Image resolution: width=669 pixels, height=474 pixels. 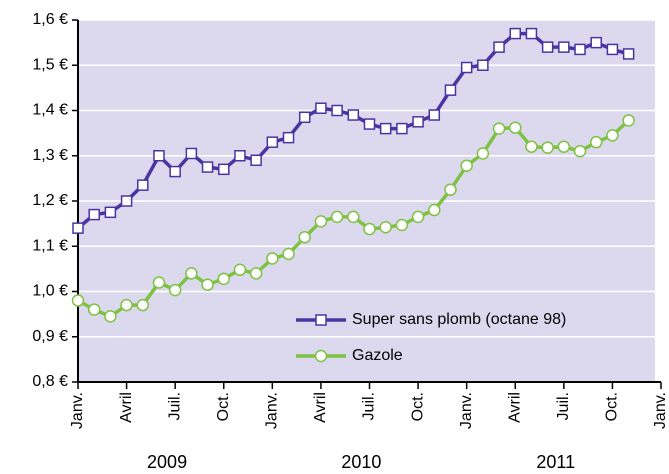 I want to click on y-tick-label: 1,6 €, so click(x=50, y=19).